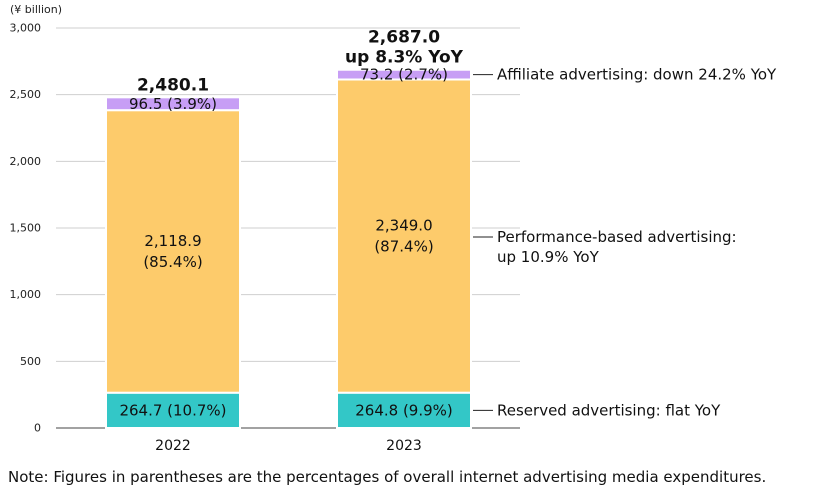  I want to click on data-label-affiliate-2022: 96.5 (3.9%), so click(173, 104).